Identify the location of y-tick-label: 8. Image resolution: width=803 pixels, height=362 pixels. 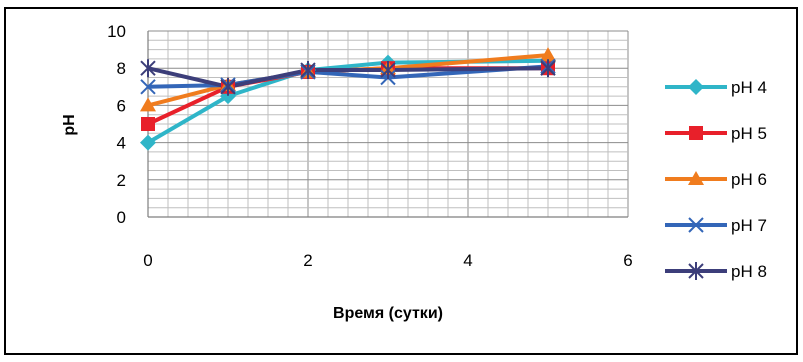
(121, 68).